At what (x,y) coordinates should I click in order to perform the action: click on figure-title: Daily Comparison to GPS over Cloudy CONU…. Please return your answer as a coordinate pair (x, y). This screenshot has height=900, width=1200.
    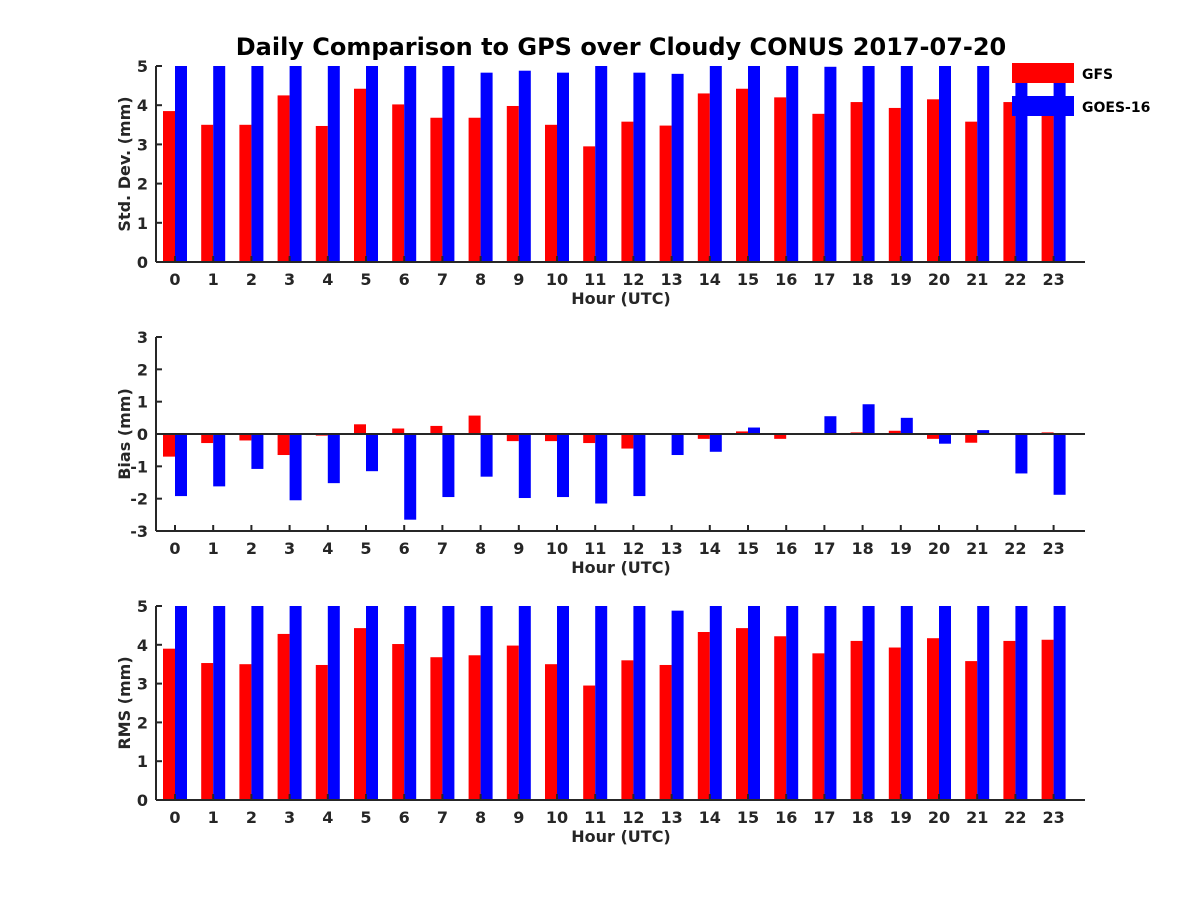
    Looking at the image, I should click on (621, 47).